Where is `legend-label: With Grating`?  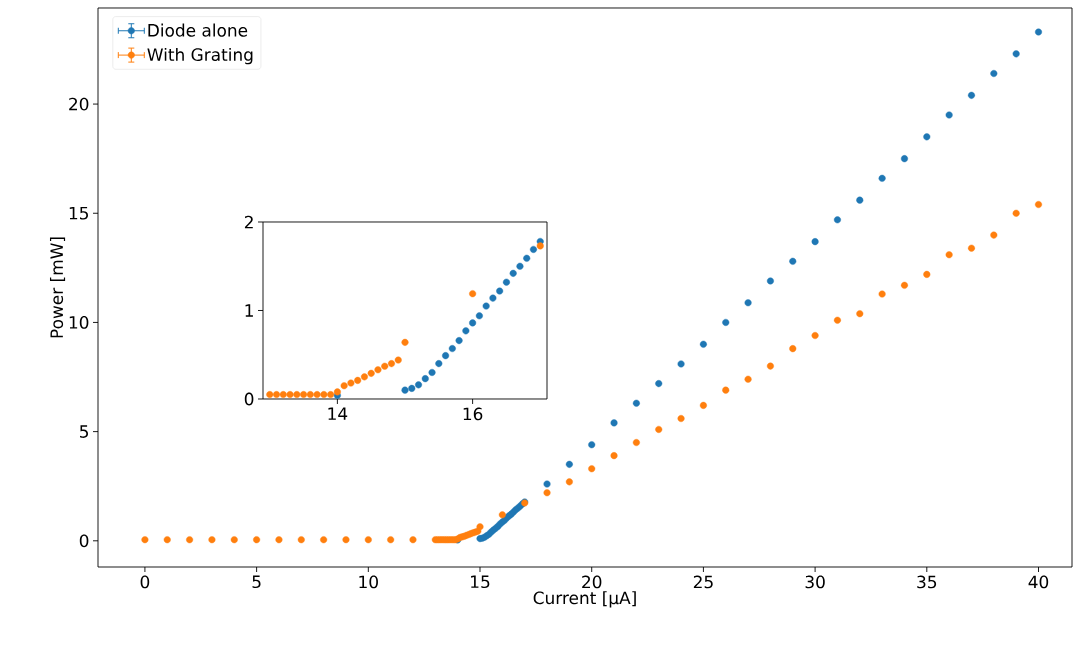
legend-label: With Grating is located at coordinates (200, 56).